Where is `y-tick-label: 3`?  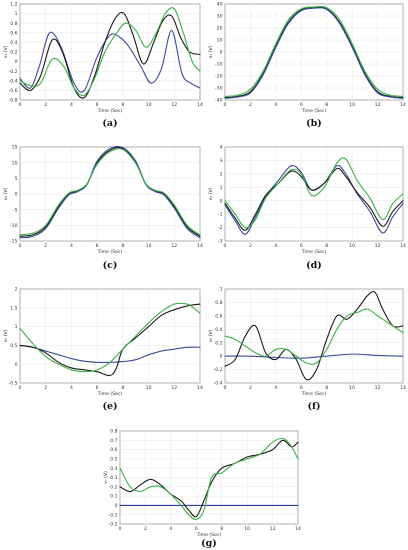
y-tick-label: 3 is located at coordinates (221, 161).